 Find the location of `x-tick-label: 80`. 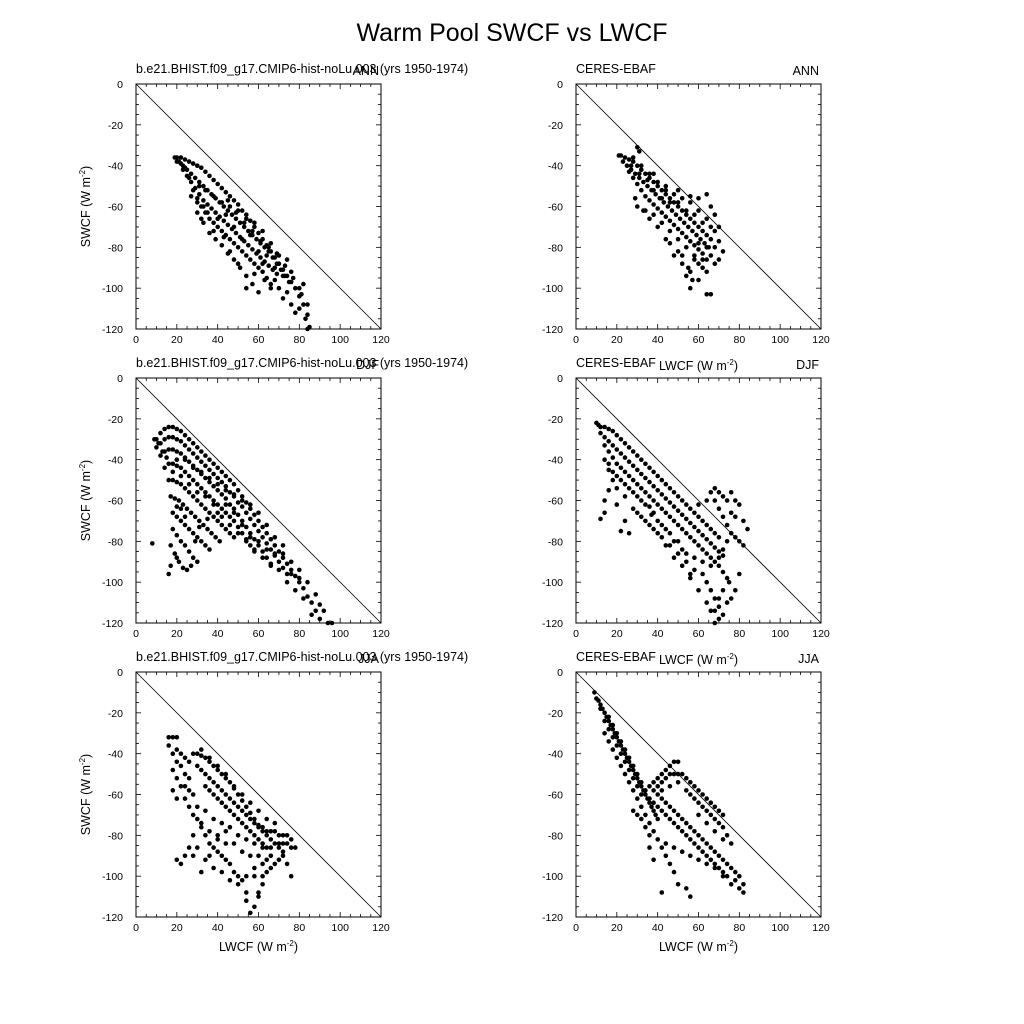

x-tick-label: 80 is located at coordinates (299, 634).